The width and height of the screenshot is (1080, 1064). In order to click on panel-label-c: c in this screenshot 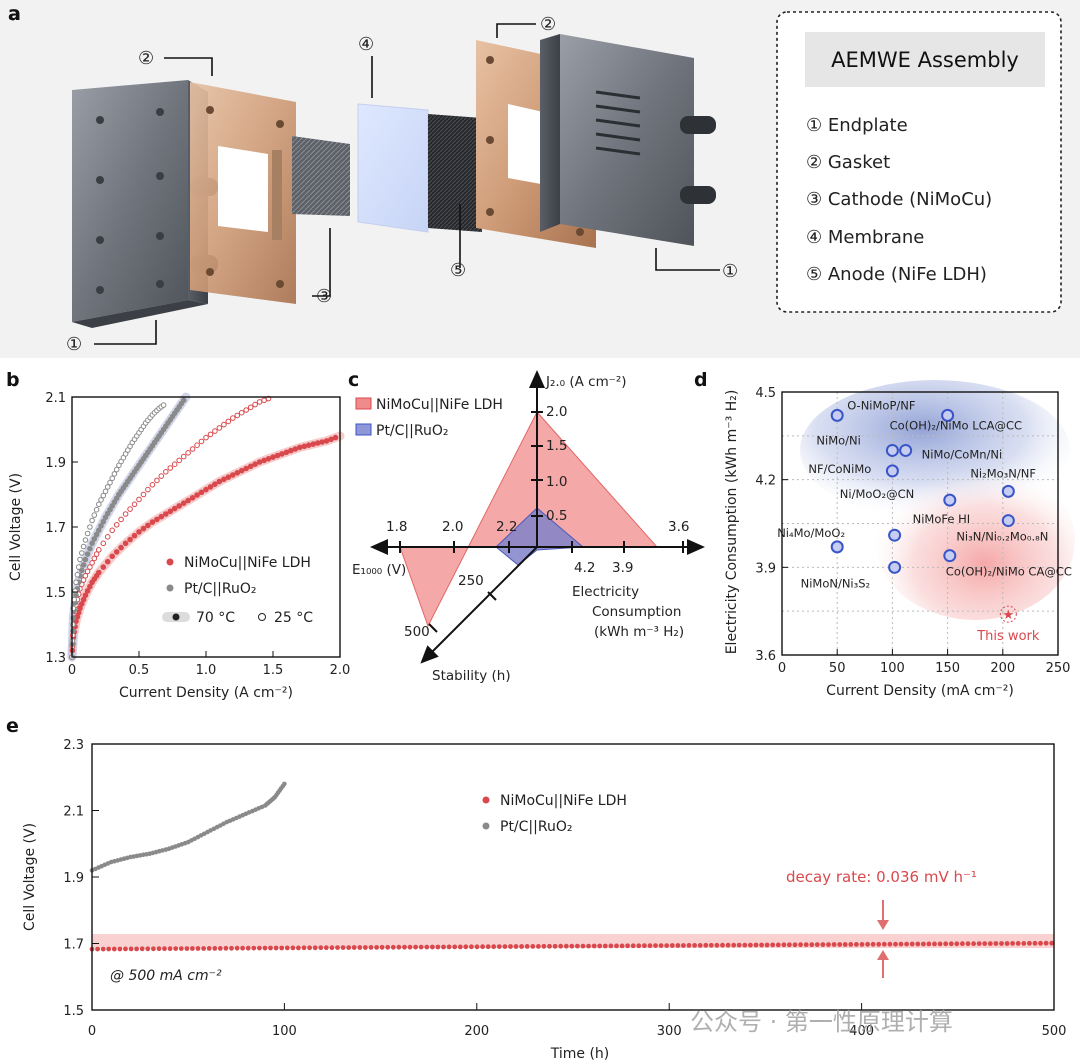, I will do `click(353, 380)`.